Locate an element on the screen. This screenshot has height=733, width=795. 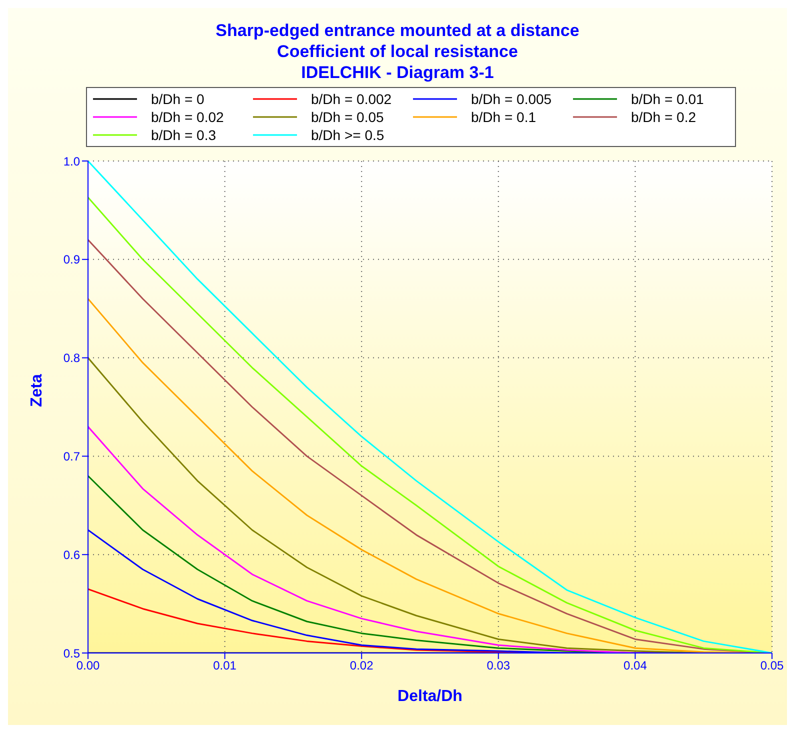
y-tick-label: 0.8 is located at coordinates (71, 358).